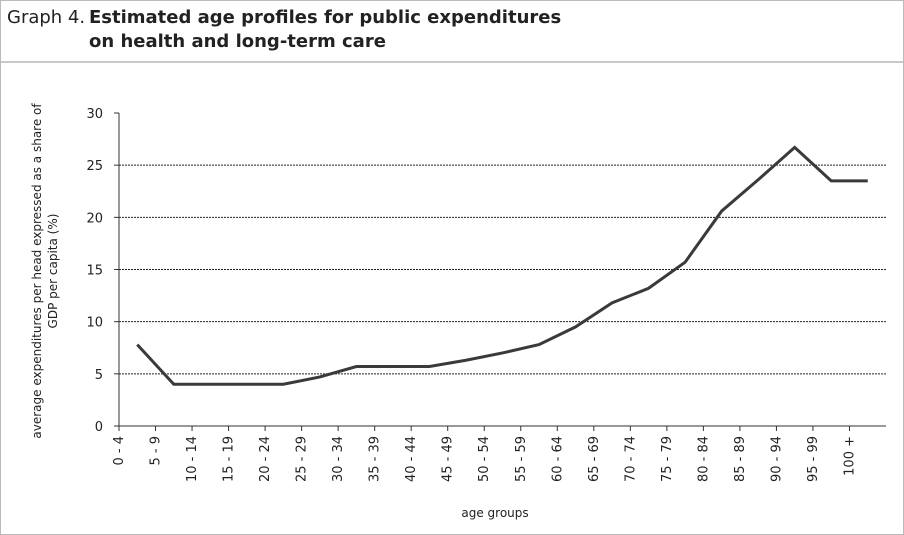 The image size is (904, 535). What do you see at coordinates (521, 459) in the screenshot?
I see `x-tick-label: 55 - 59` at bounding box center [521, 459].